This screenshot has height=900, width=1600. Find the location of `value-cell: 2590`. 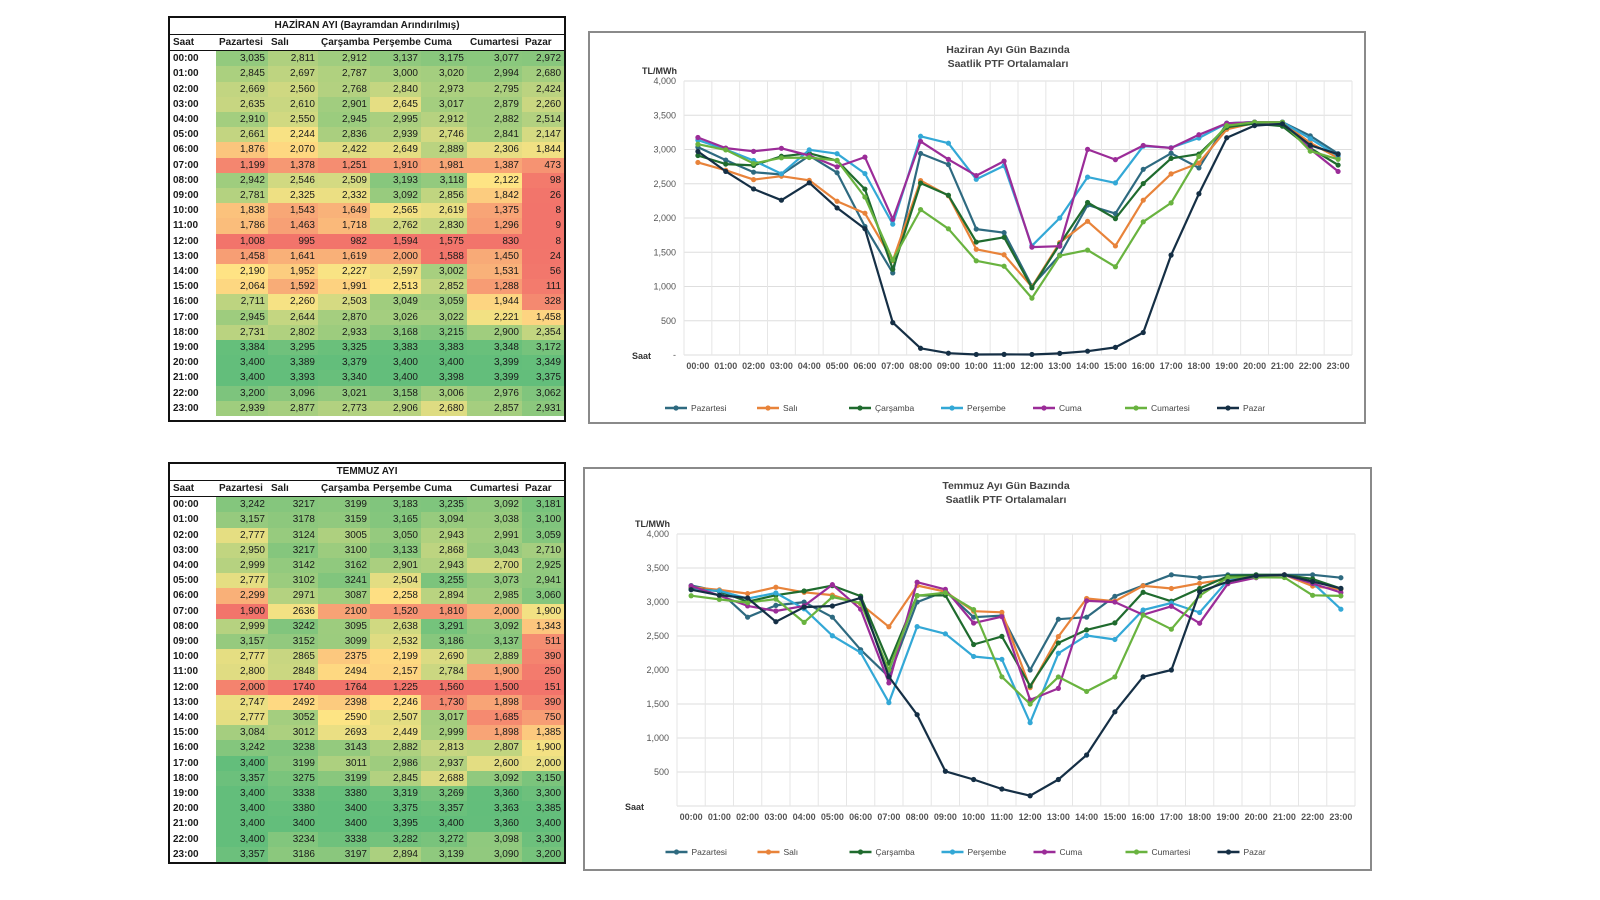

value-cell: 2590 is located at coordinates (344, 718).